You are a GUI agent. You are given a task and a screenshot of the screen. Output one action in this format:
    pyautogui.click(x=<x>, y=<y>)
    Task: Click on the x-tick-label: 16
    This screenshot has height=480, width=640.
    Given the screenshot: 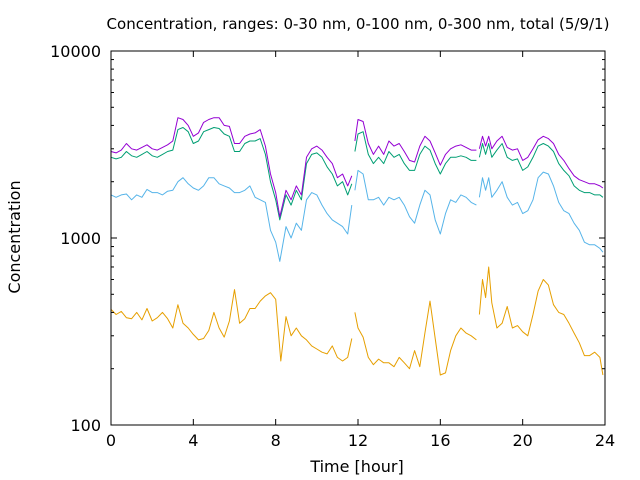 What is the action you would take?
    pyautogui.click(x=440, y=440)
    